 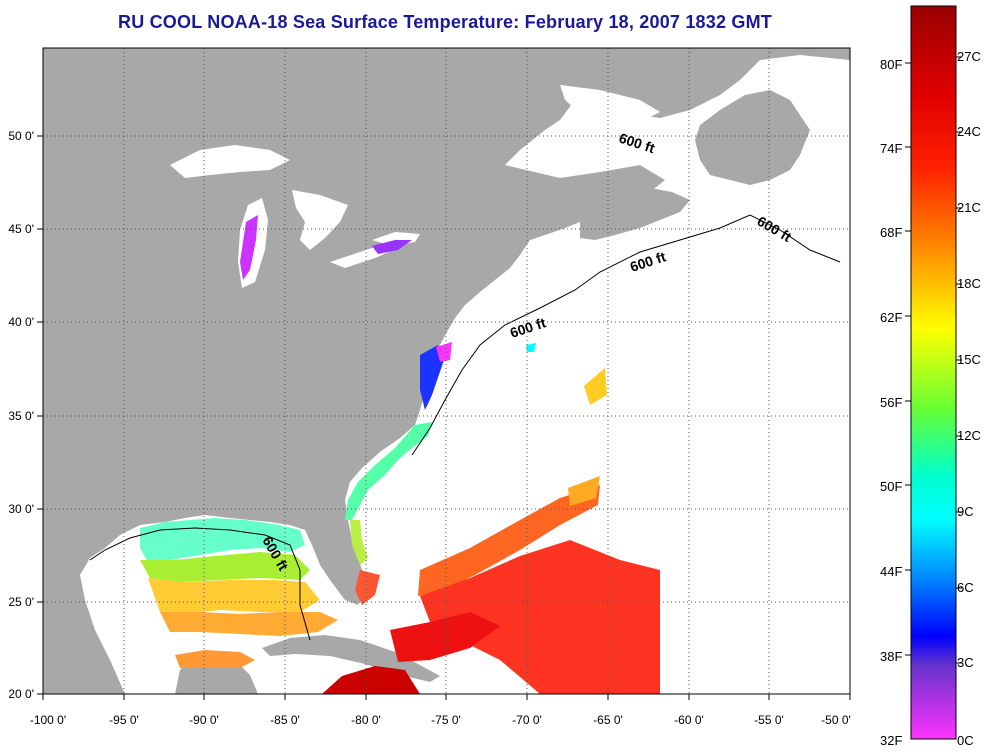 What do you see at coordinates (230, 161) in the screenshot?
I see `lake-superior` at bounding box center [230, 161].